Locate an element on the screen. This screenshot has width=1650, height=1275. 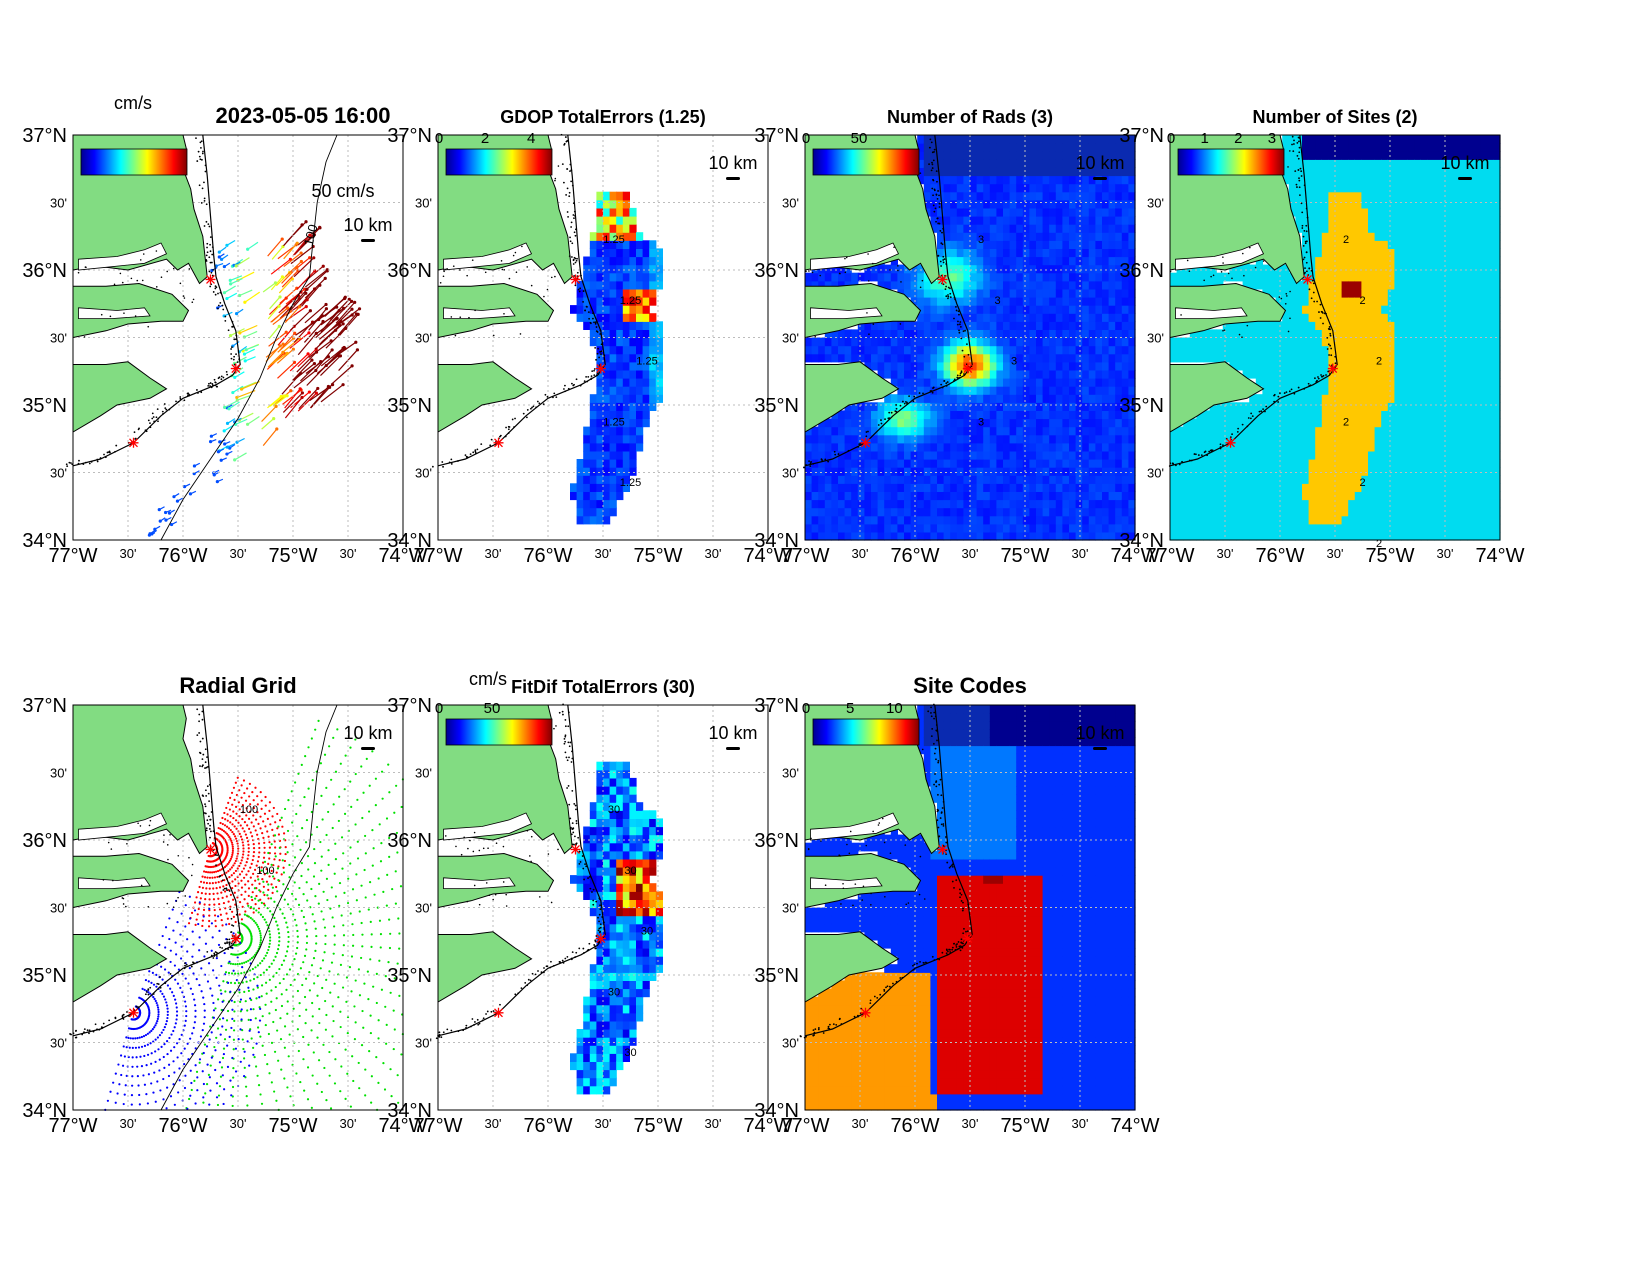
panel-title: 2023-05-05 16:00 is located at coordinates (303, 115).